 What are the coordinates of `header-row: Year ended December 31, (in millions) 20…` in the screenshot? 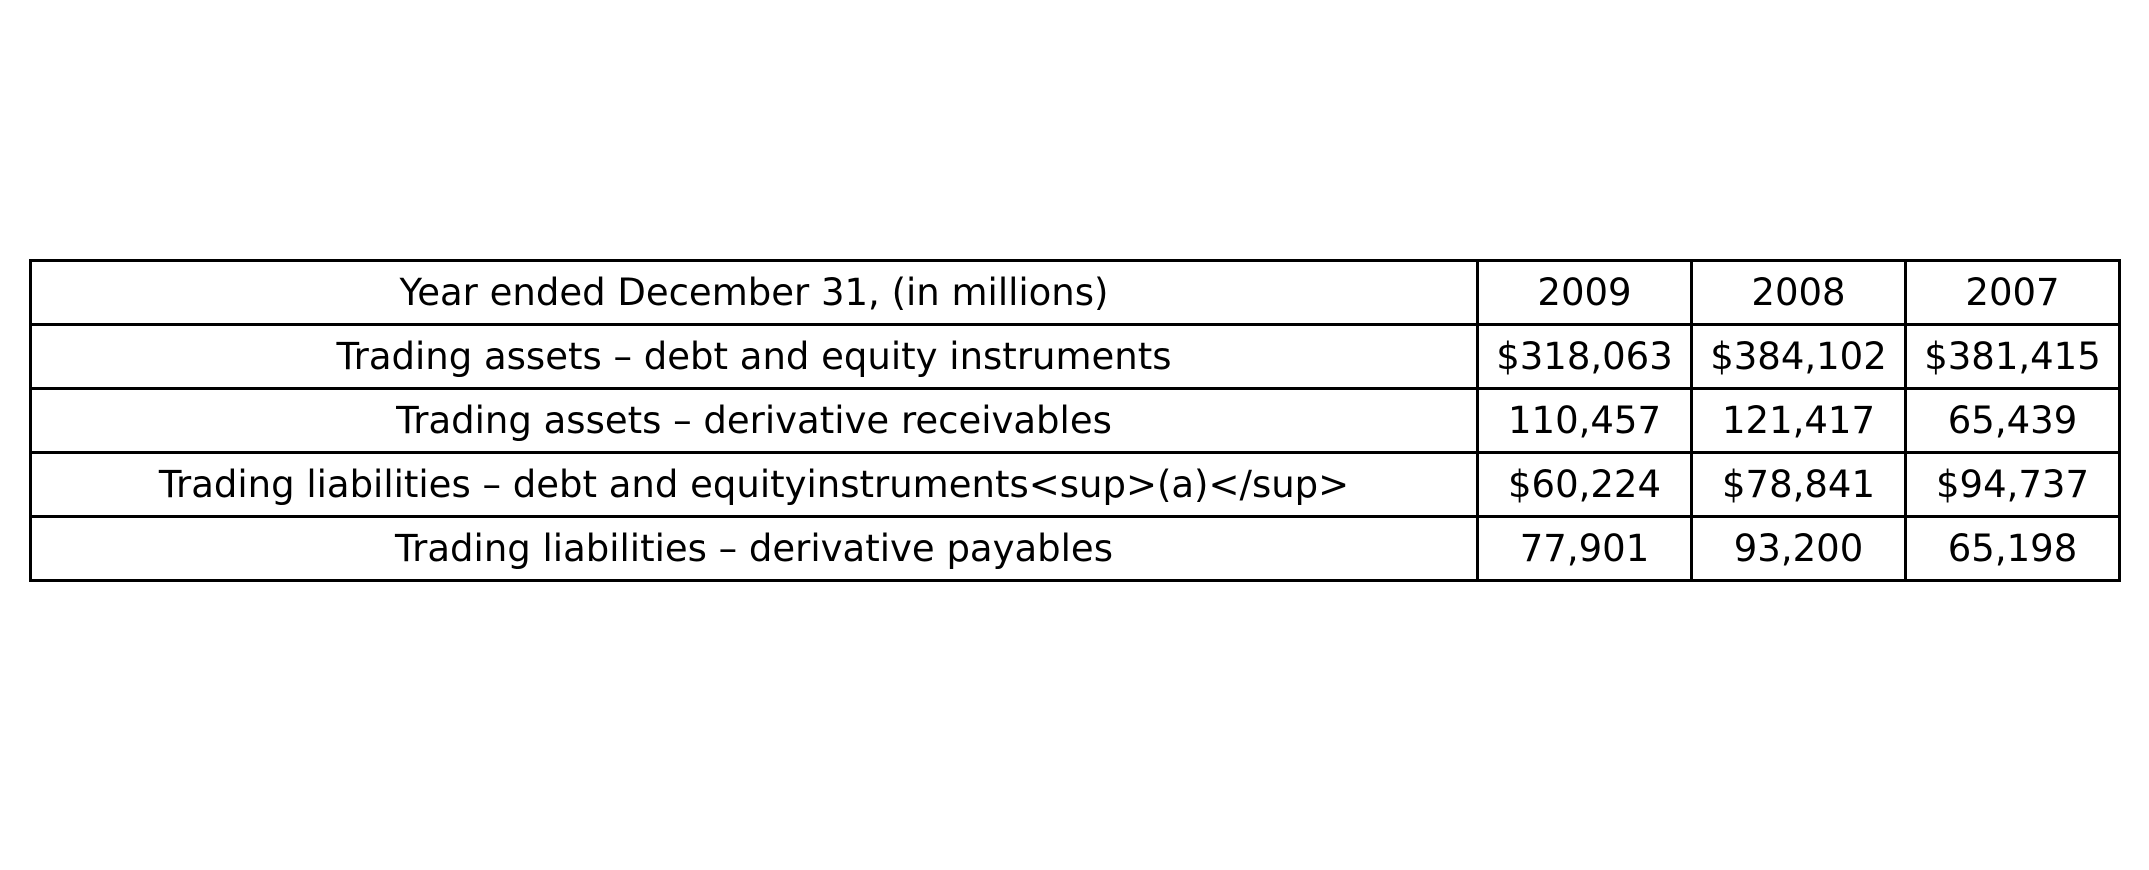 It's located at (1075, 292).